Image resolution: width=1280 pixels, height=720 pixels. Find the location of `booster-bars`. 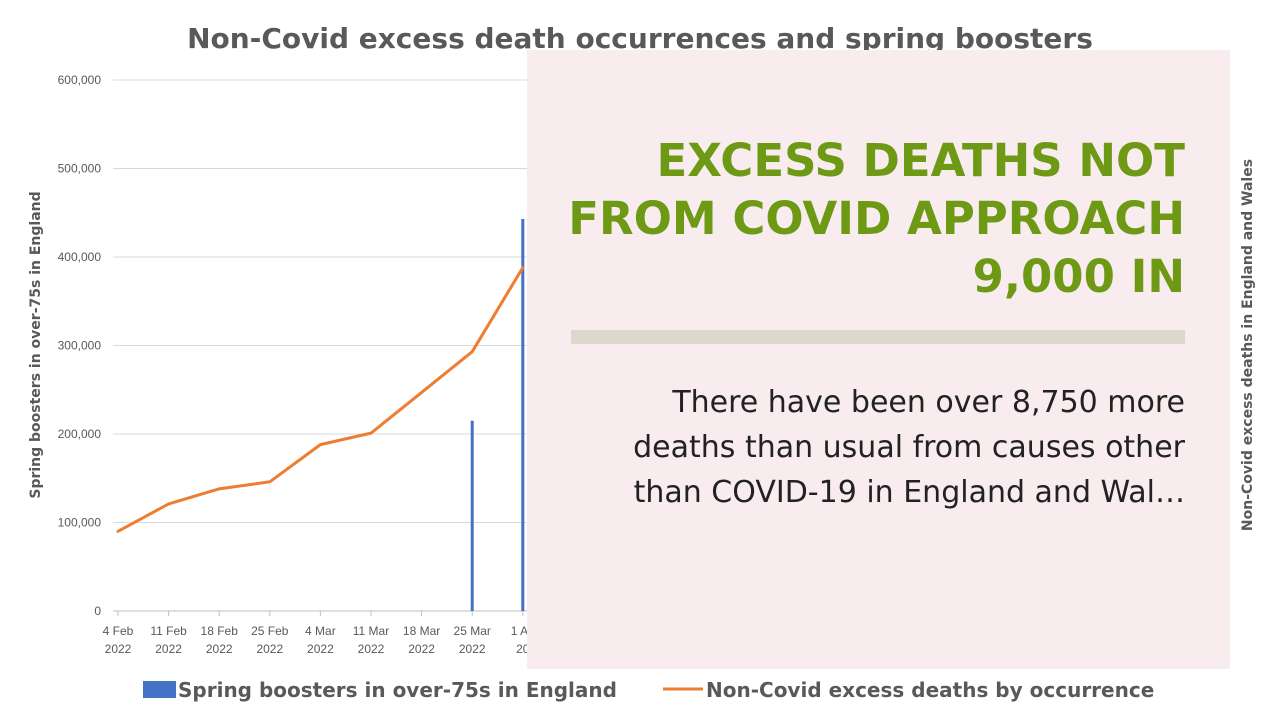

booster-bars is located at coordinates (497, 414).